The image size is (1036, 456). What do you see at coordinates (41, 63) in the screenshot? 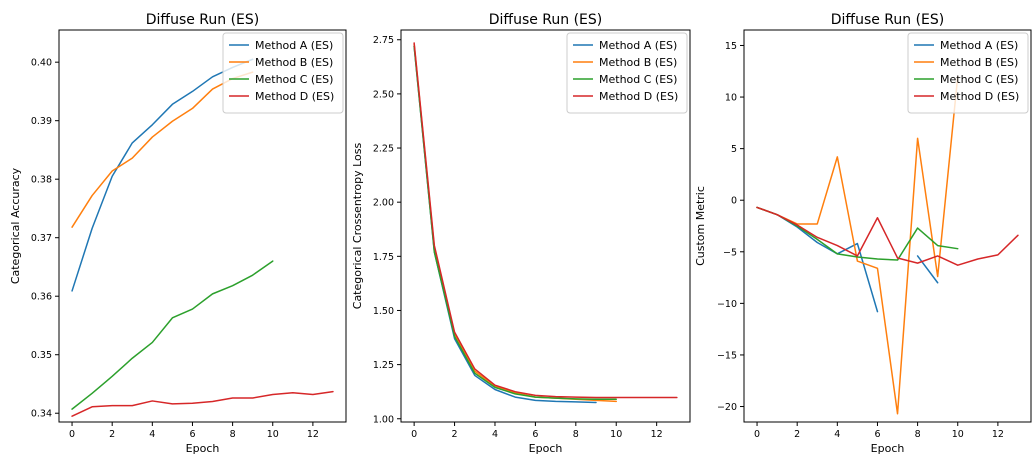
I see `y-tick-label: 0.40` at bounding box center [41, 63].